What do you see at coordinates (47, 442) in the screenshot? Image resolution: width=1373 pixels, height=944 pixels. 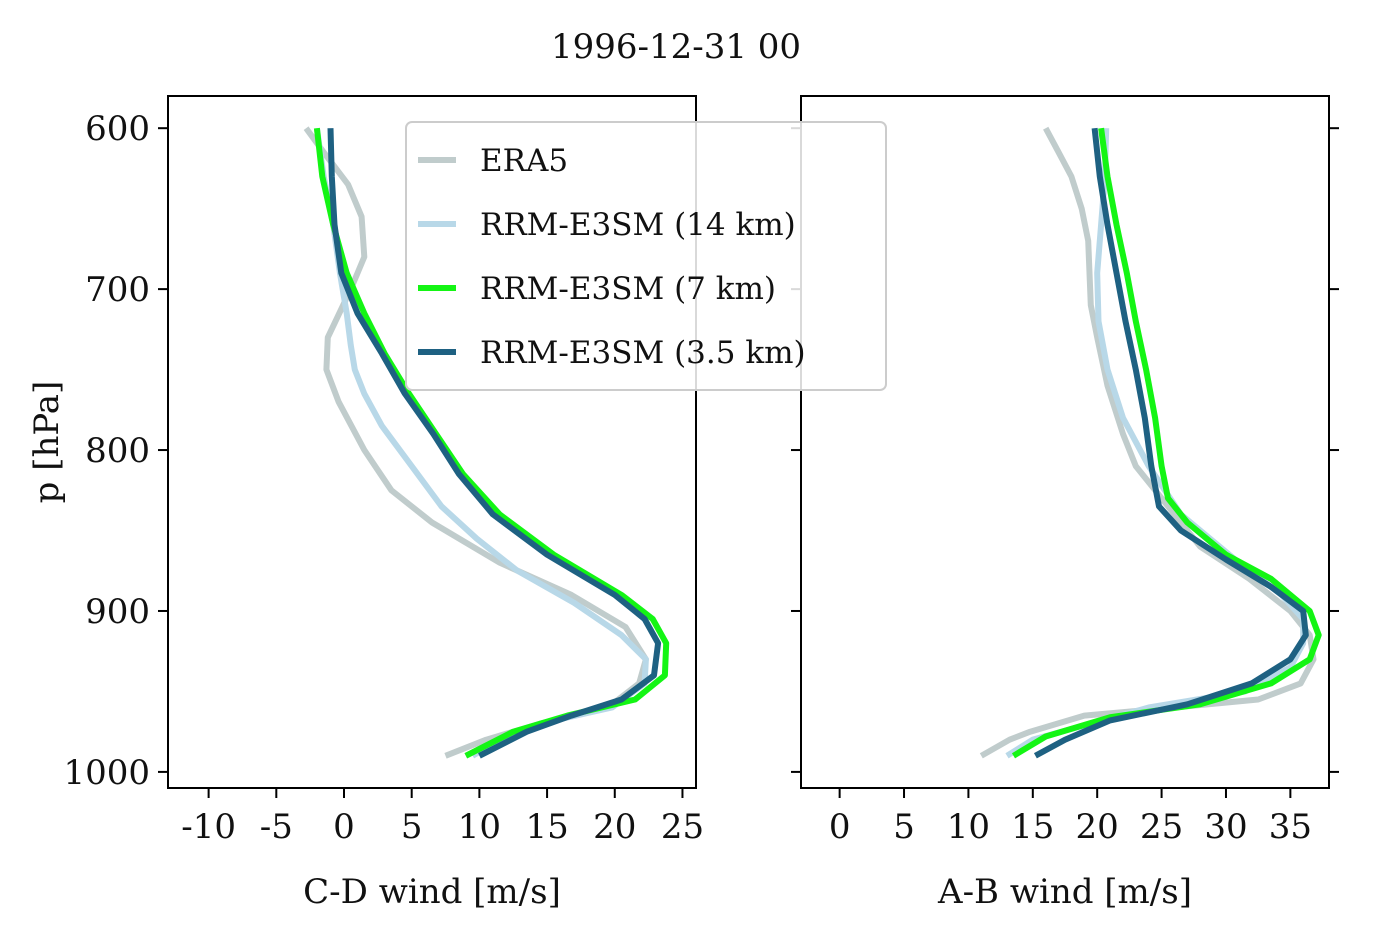 I see `y-axis-label: p [hPa]` at bounding box center [47, 442].